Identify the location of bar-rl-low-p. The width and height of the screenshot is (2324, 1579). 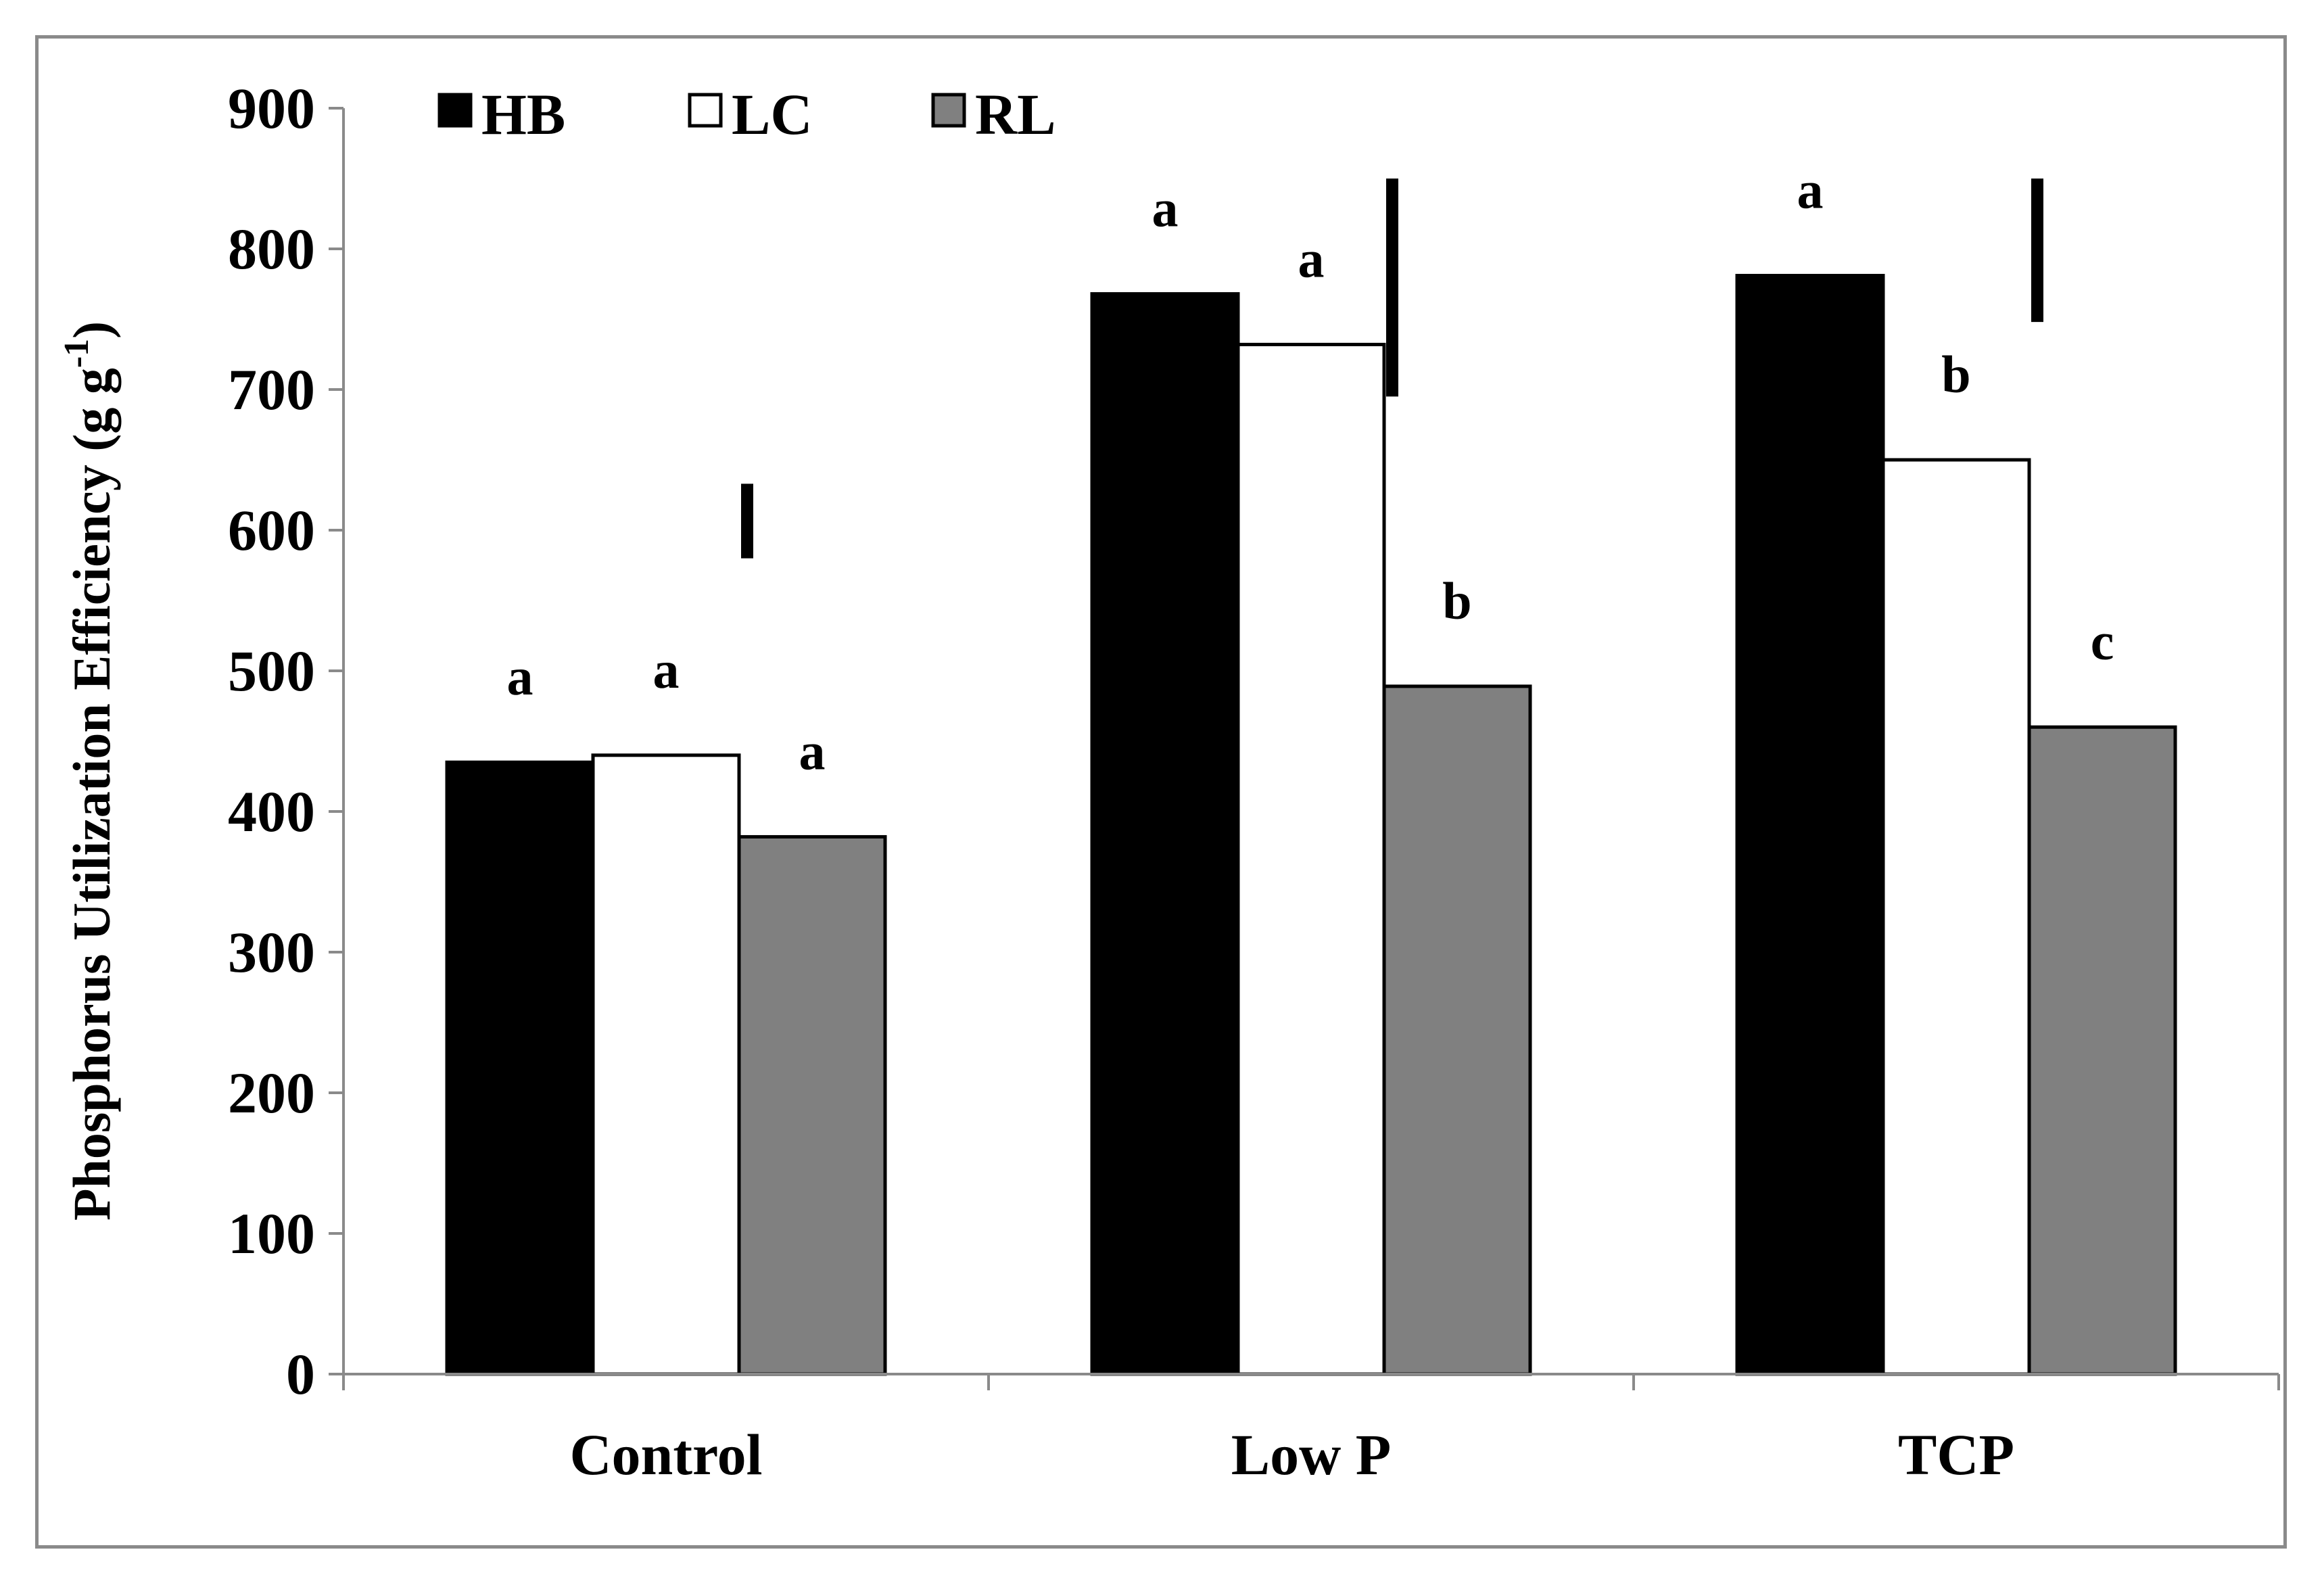
(1457, 1030).